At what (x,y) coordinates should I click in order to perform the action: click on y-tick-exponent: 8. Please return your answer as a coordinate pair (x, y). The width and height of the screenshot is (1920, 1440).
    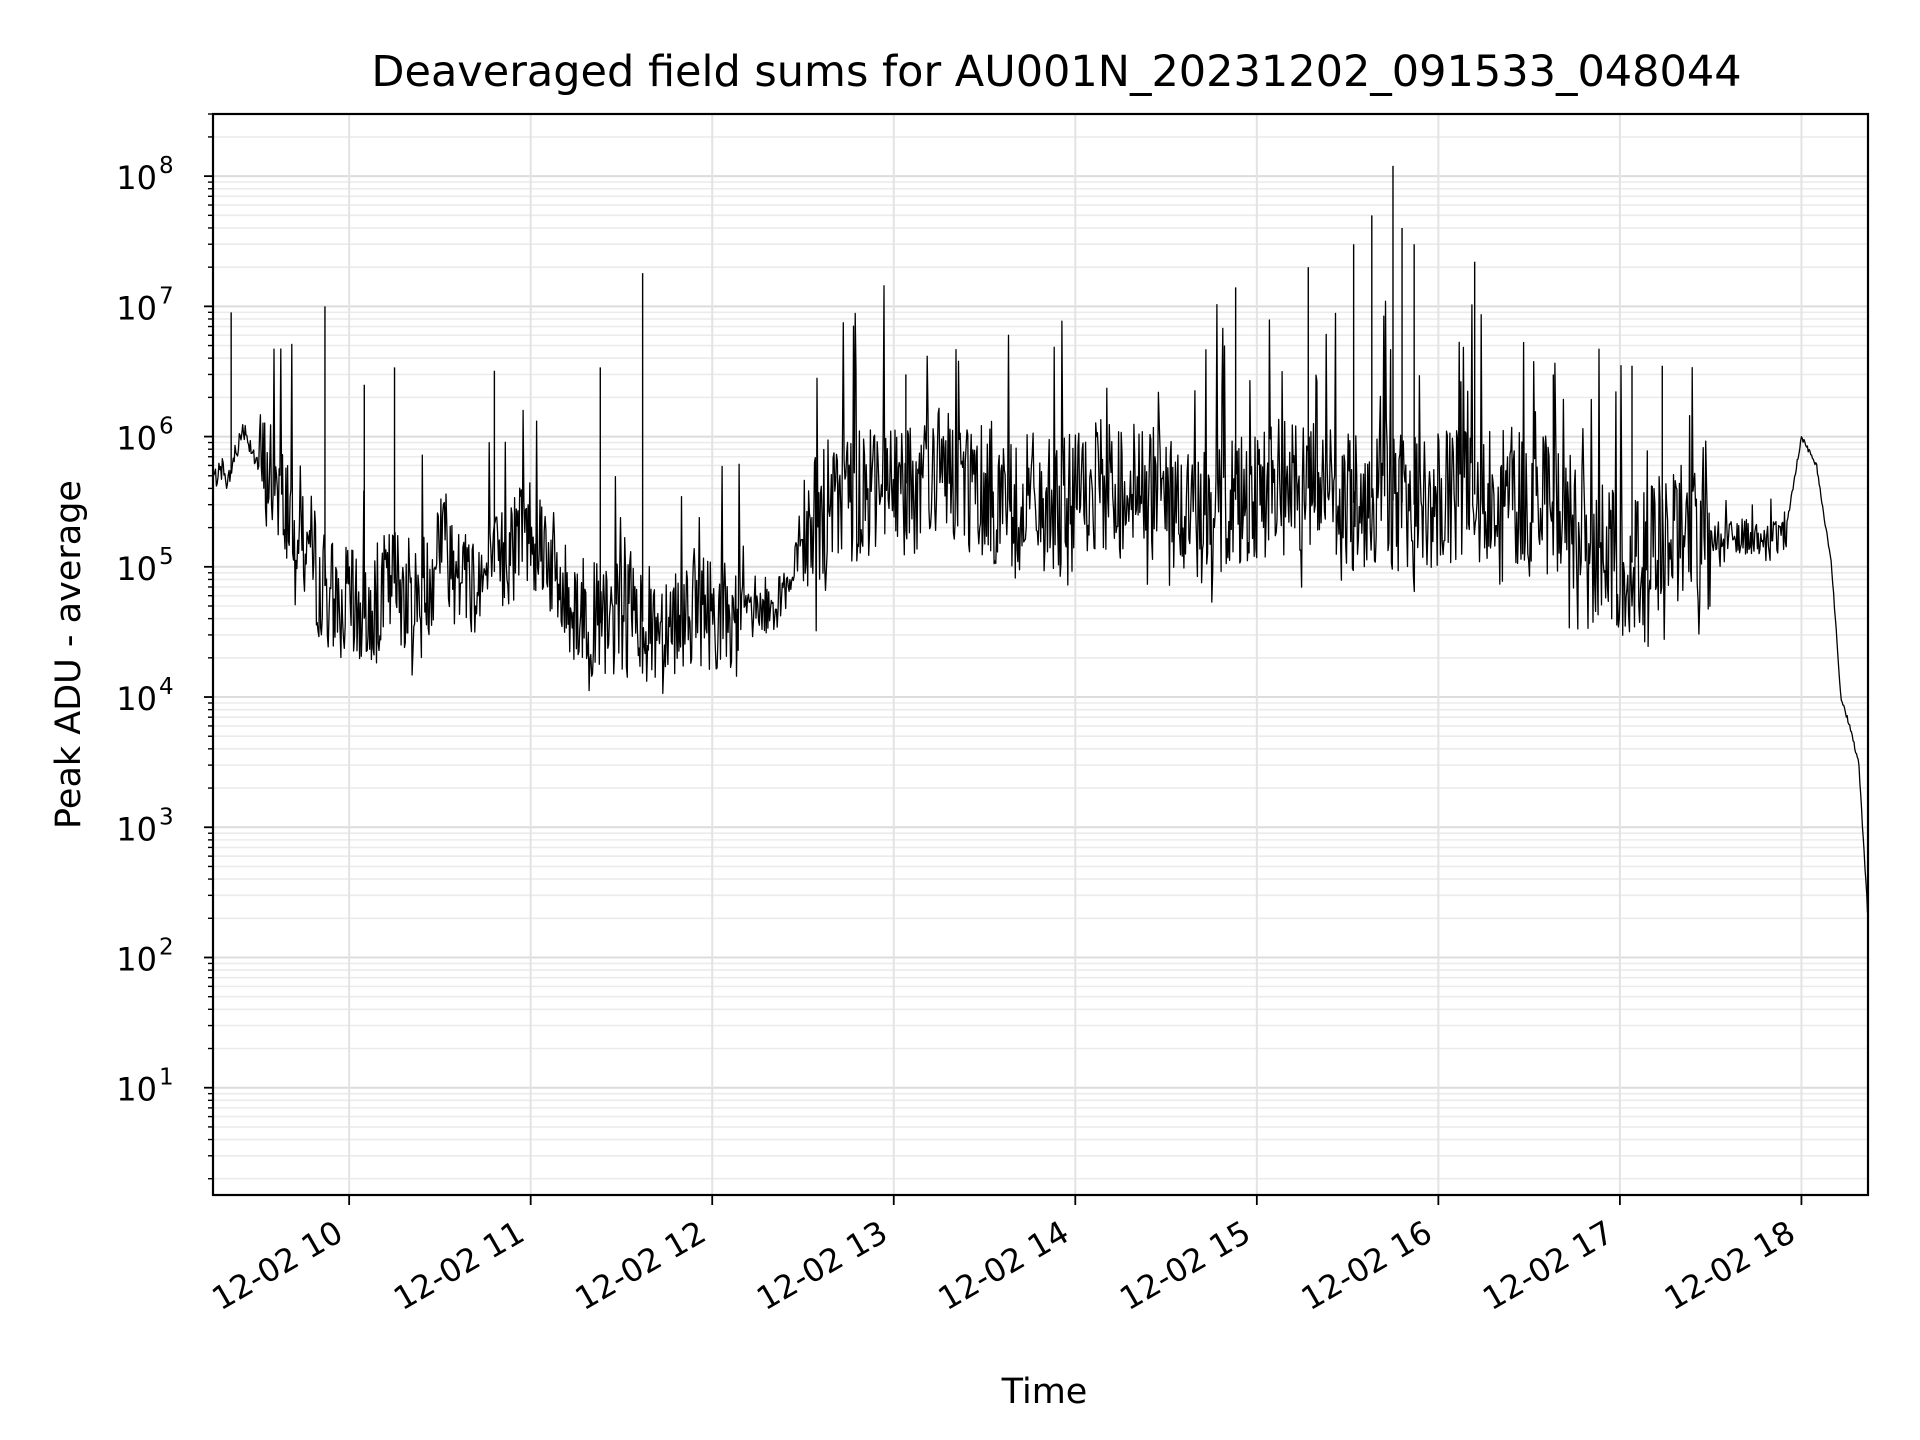
    Looking at the image, I should click on (166, 166).